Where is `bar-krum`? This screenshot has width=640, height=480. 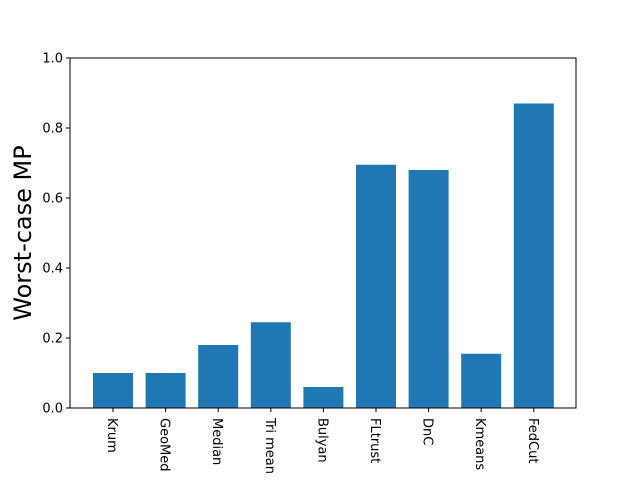
bar-krum is located at coordinates (113, 390).